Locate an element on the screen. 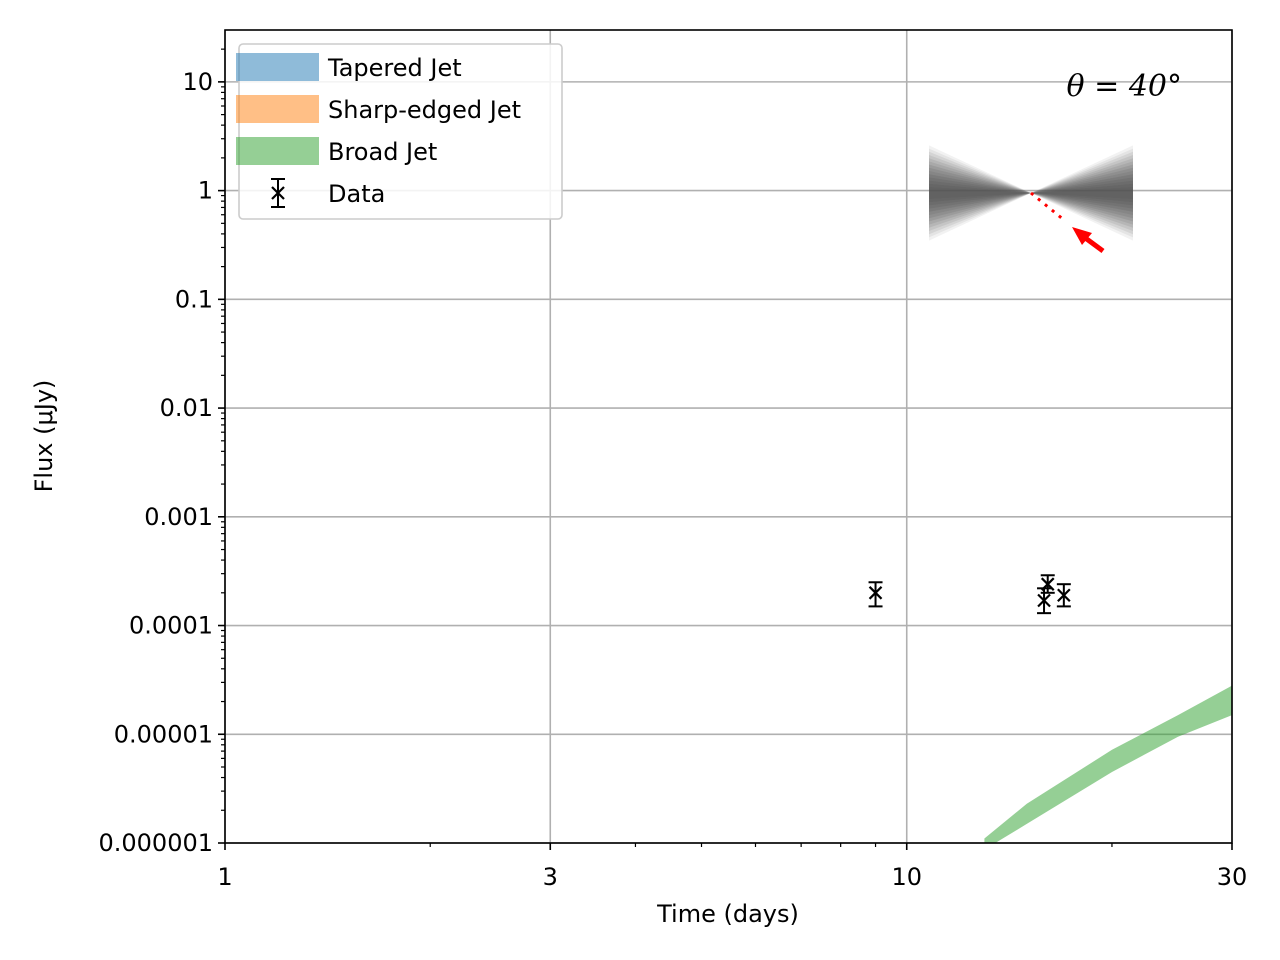 The width and height of the screenshot is (1280, 960). y-tick-label: 0.001 is located at coordinates (178, 517).